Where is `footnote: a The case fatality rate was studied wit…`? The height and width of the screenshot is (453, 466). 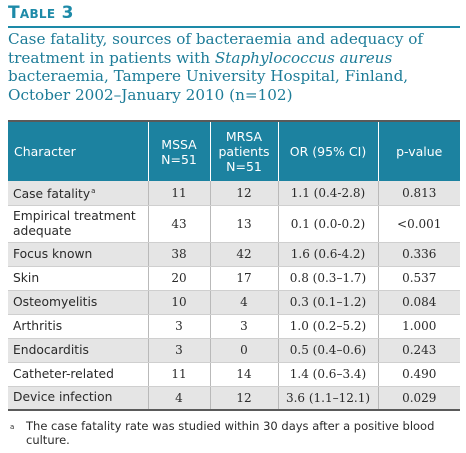 footnote: a The case fatality rate was studied wit… is located at coordinates (234, 433).